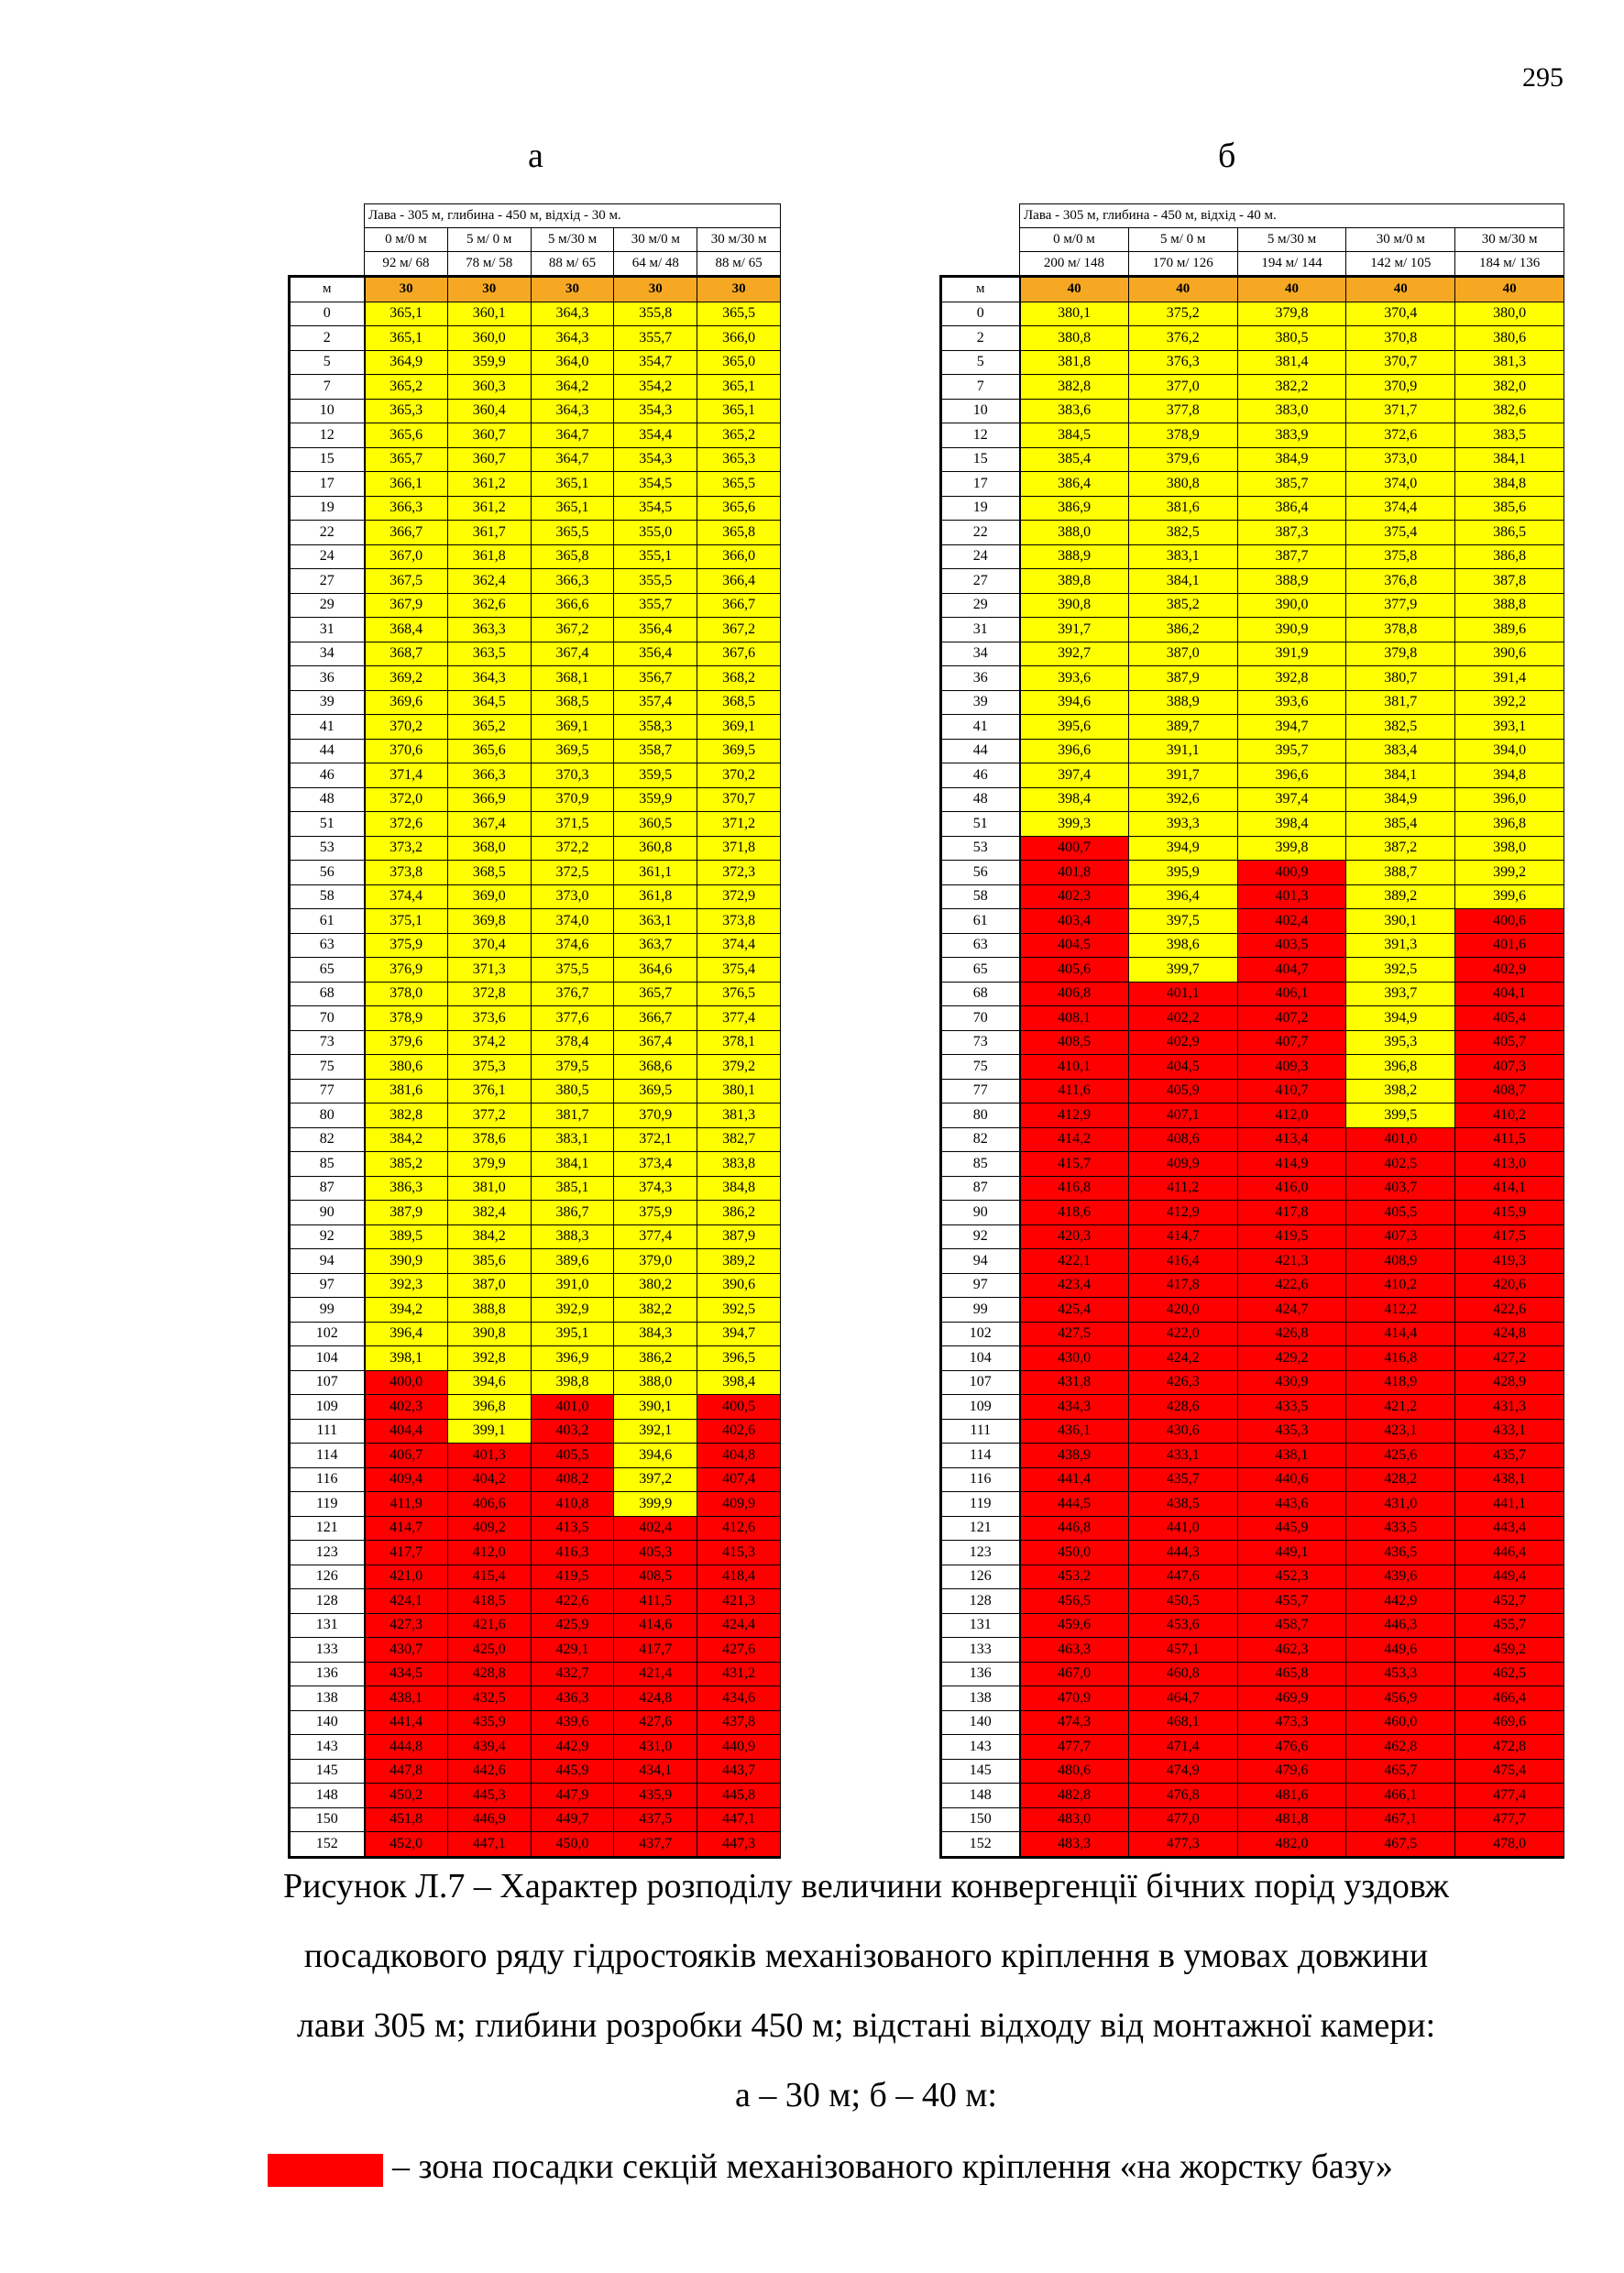  I want to click on table-cell: 365,3, so click(406, 410).